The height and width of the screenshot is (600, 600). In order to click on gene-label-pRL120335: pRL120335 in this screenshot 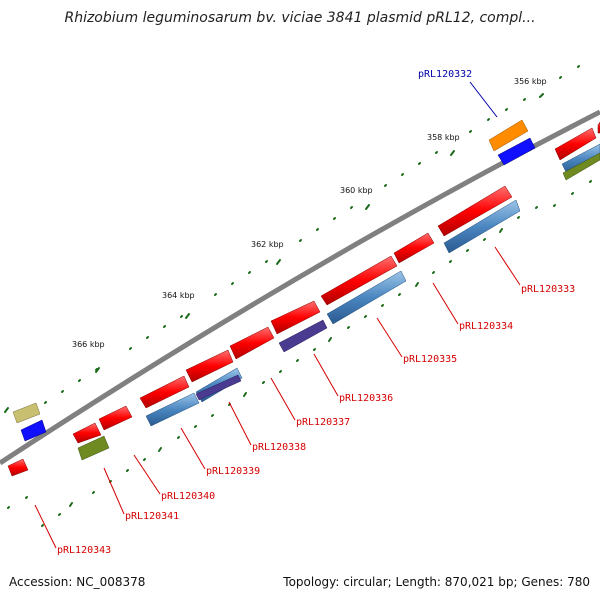, I will do `click(430, 359)`.